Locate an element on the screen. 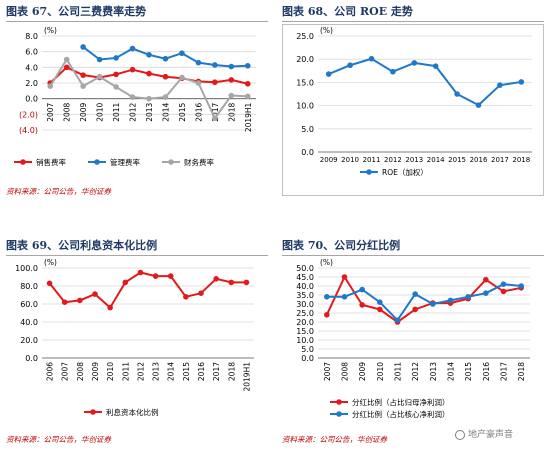 This screenshot has width=550, height=450. legend-label: 利息资本化比例 is located at coordinates (132, 412).